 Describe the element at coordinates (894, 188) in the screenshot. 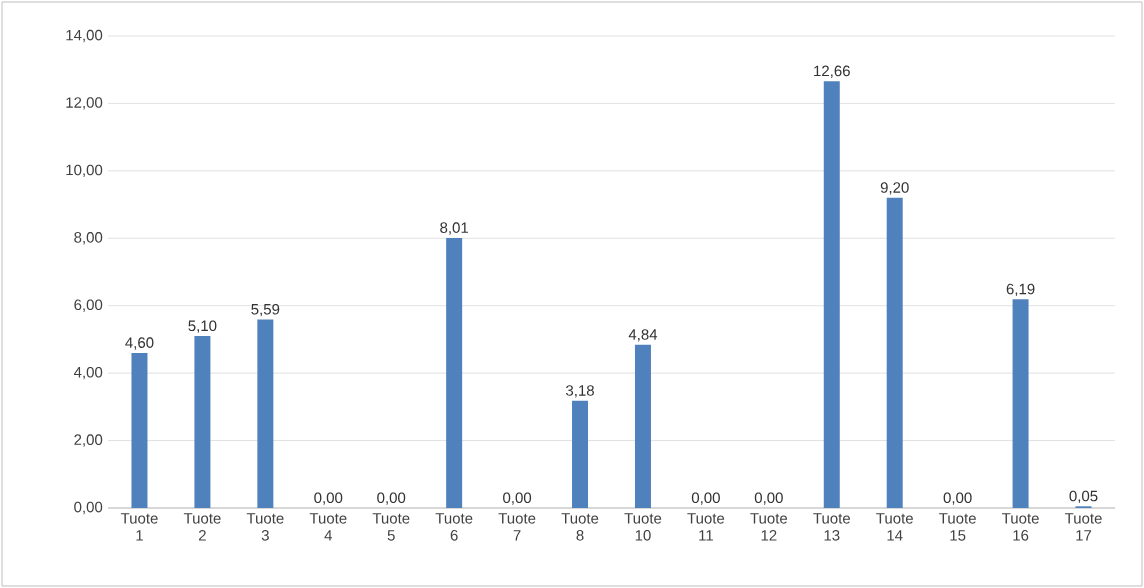

I see `data-label: 9,20` at that location.